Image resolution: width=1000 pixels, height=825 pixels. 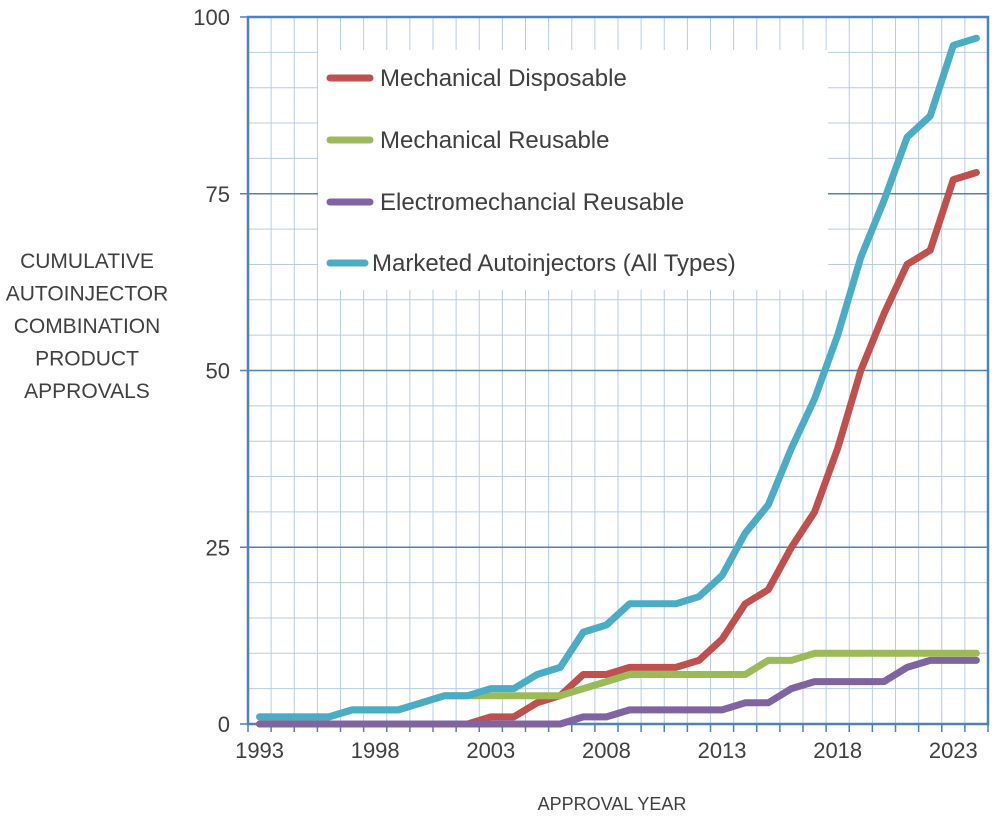 I want to click on legend-label: Mechanical Disposable, so click(x=503, y=78).